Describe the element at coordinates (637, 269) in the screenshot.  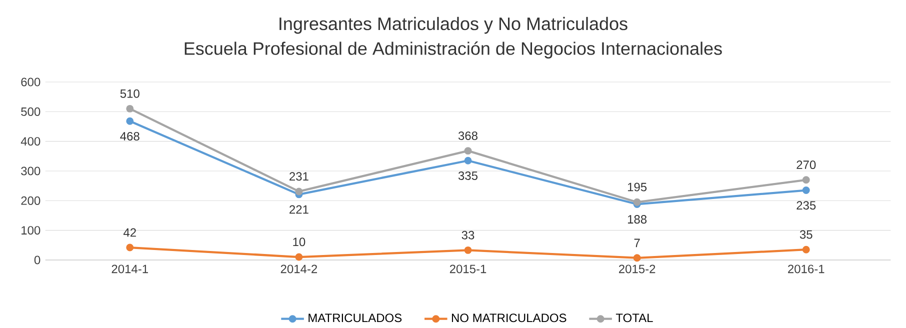
I see `x-tick-label: 2015-2` at that location.